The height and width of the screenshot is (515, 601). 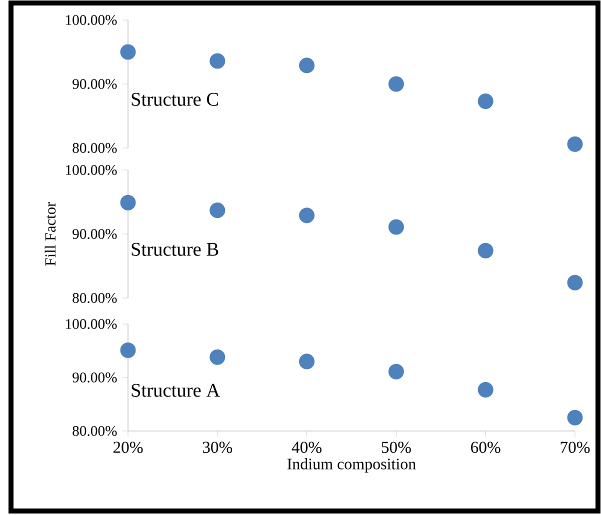 What do you see at coordinates (485, 448) in the screenshot?
I see `x-tick-label: 60%` at bounding box center [485, 448].